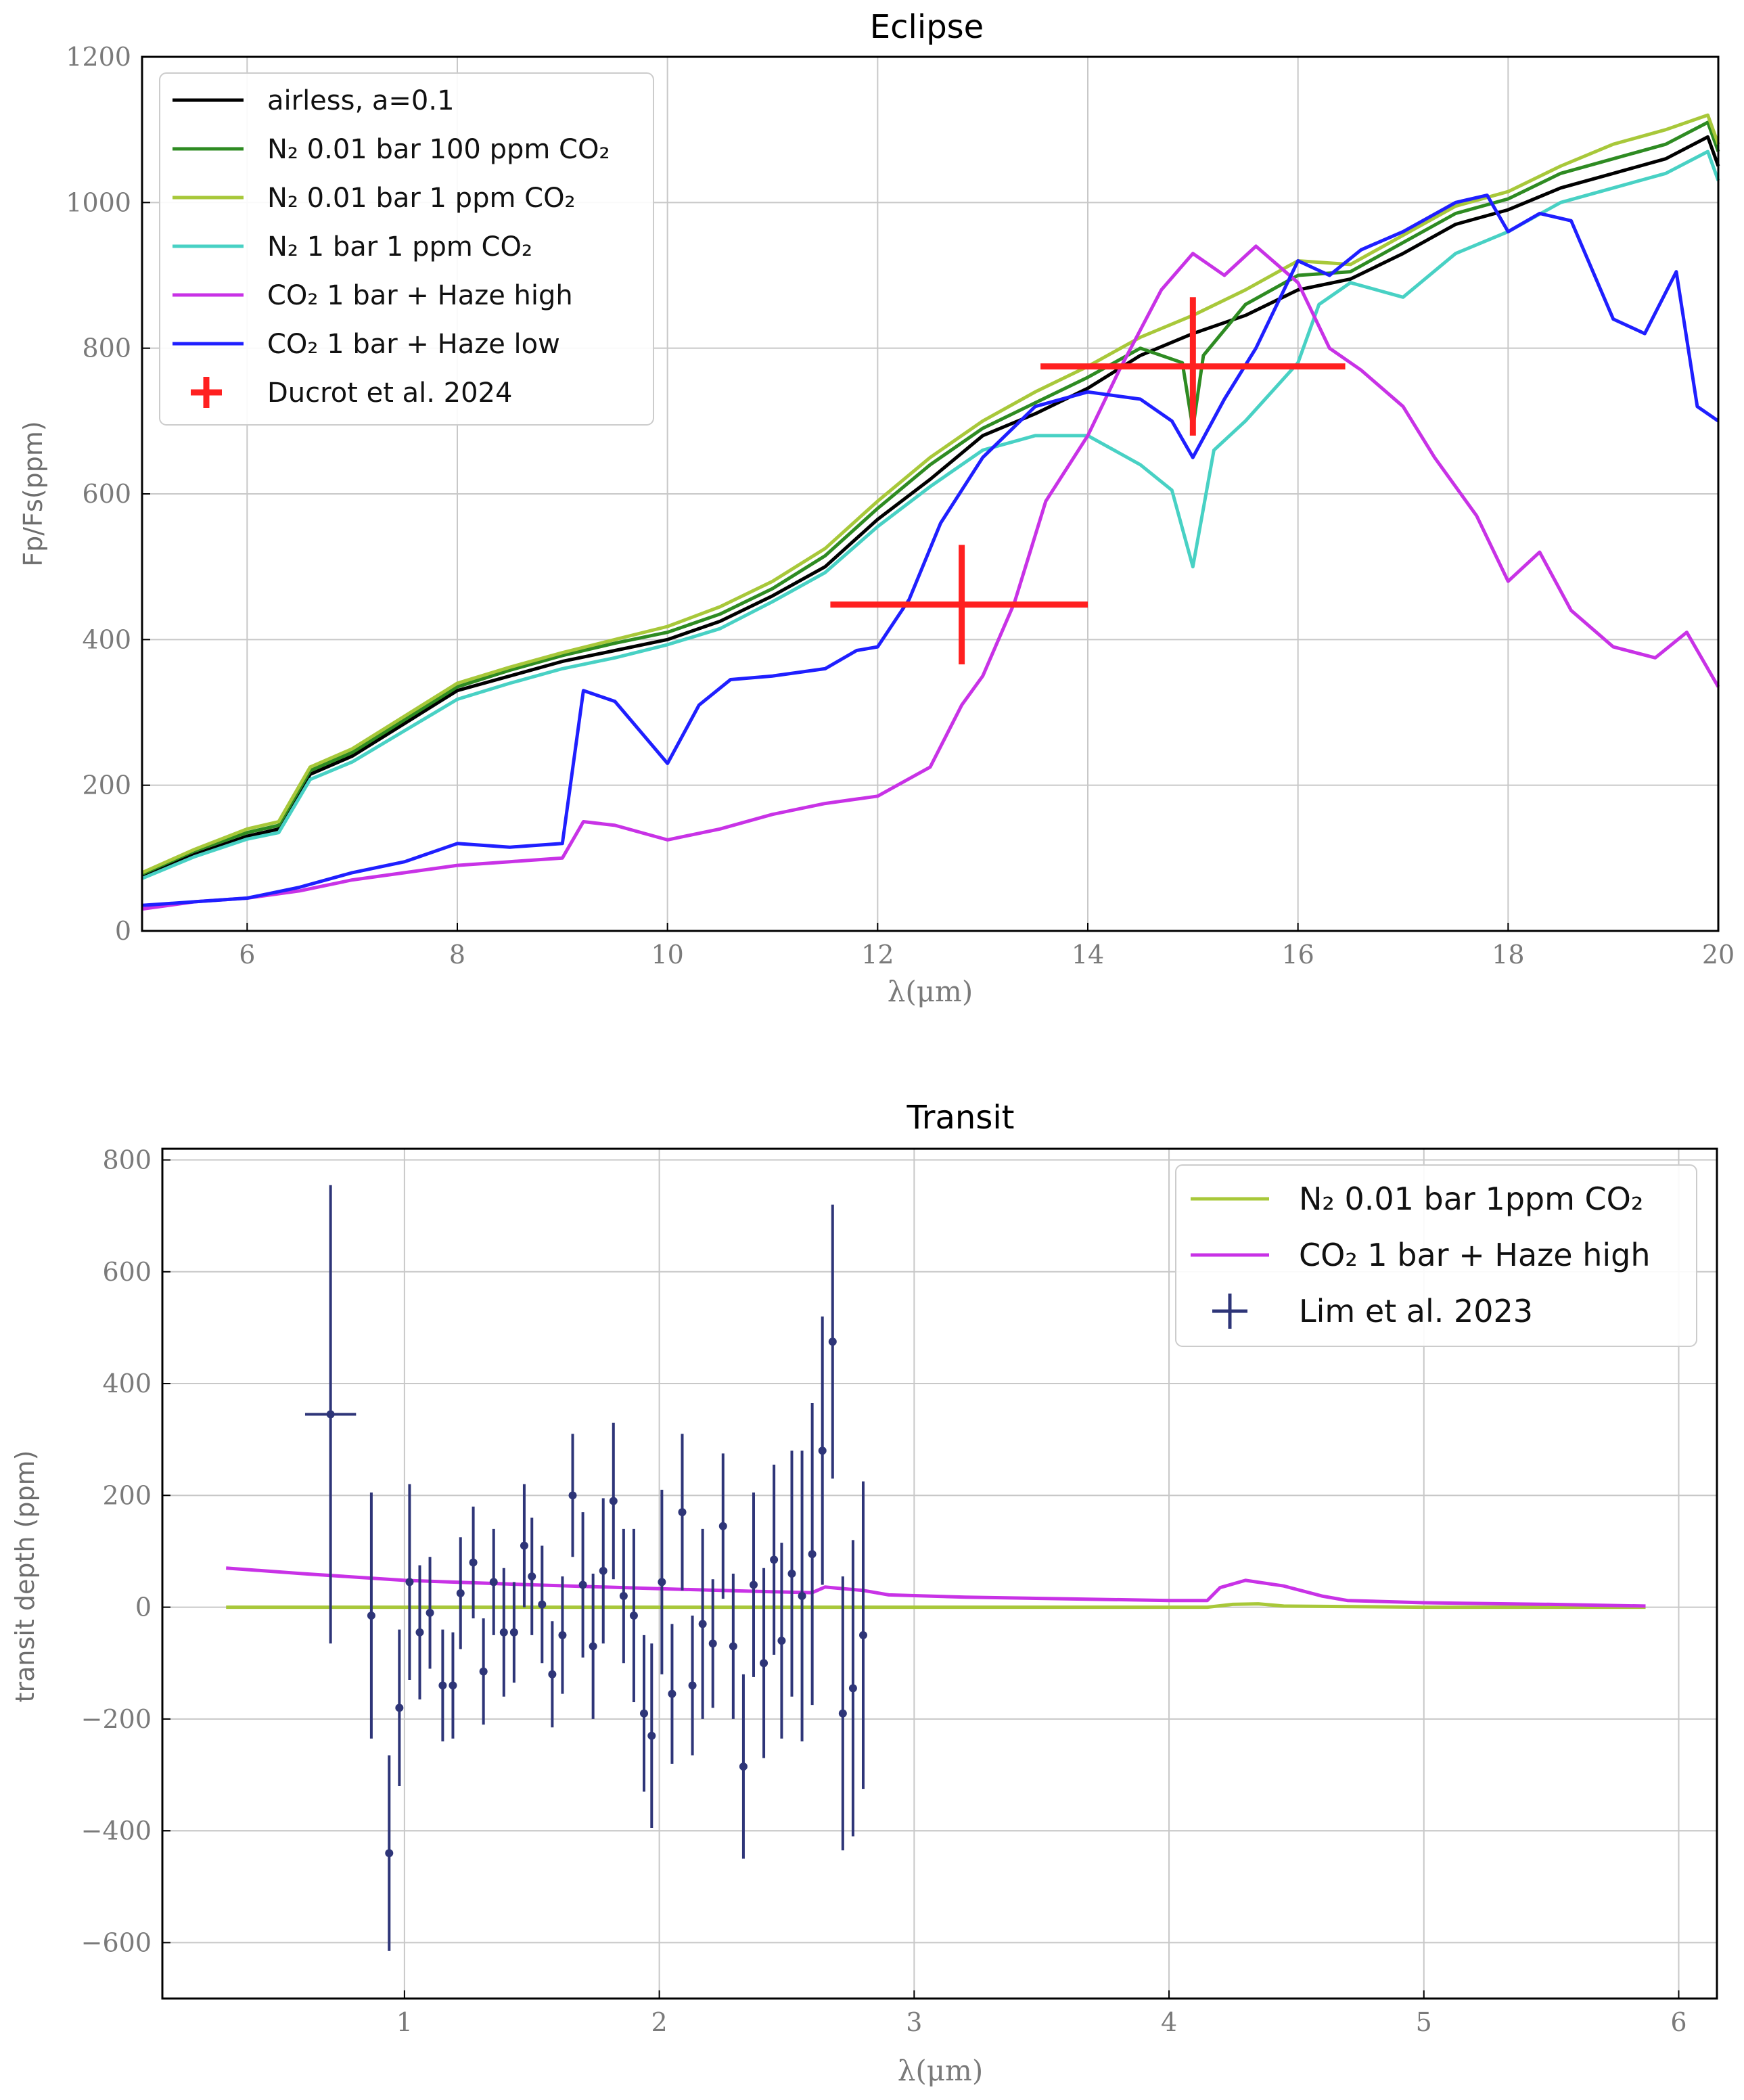 This screenshot has height=2100, width=1744. I want to click on legend-label: N₂ 0.01 bar 1ppm CO₂, so click(1471, 1199).